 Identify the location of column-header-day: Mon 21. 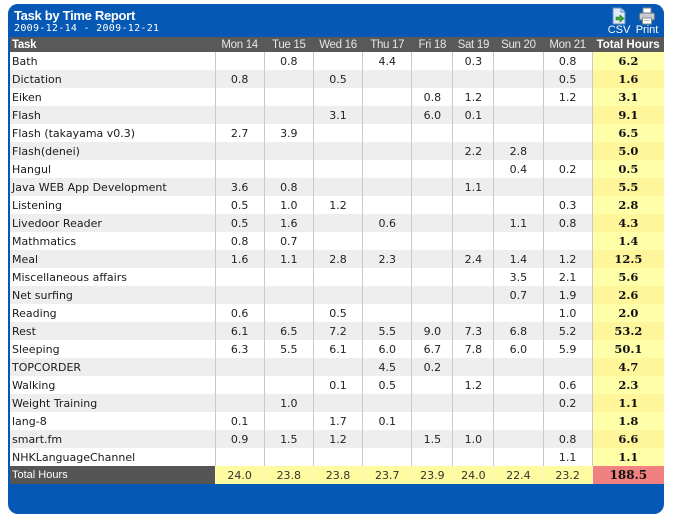
(568, 44).